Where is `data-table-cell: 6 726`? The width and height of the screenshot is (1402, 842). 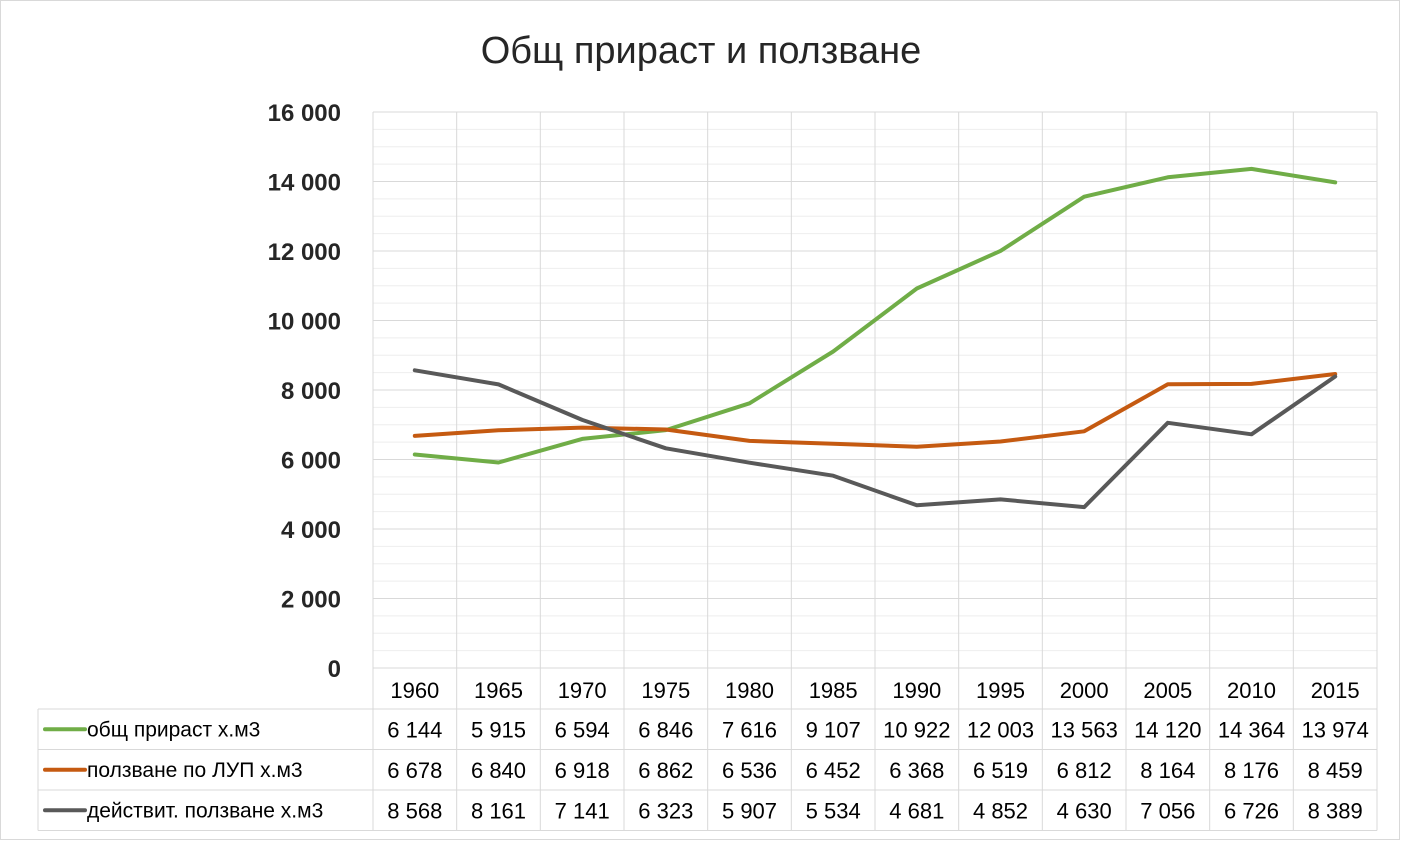
data-table-cell: 6 726 is located at coordinates (1251, 810).